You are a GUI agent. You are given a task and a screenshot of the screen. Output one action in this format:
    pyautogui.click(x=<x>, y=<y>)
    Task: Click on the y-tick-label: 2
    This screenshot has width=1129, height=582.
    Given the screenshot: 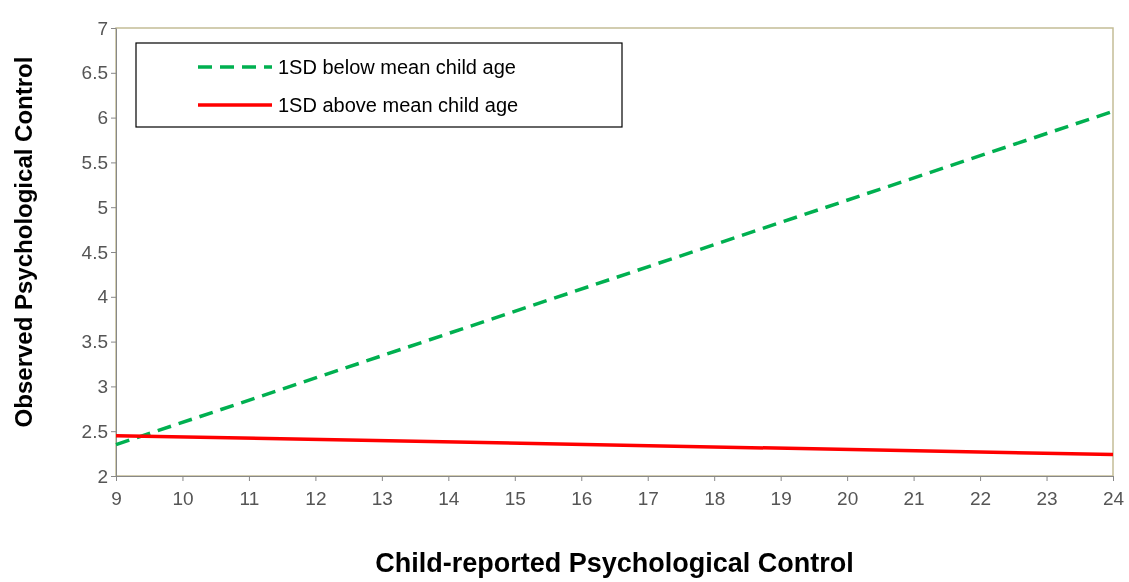 What is the action you would take?
    pyautogui.click(x=102, y=476)
    